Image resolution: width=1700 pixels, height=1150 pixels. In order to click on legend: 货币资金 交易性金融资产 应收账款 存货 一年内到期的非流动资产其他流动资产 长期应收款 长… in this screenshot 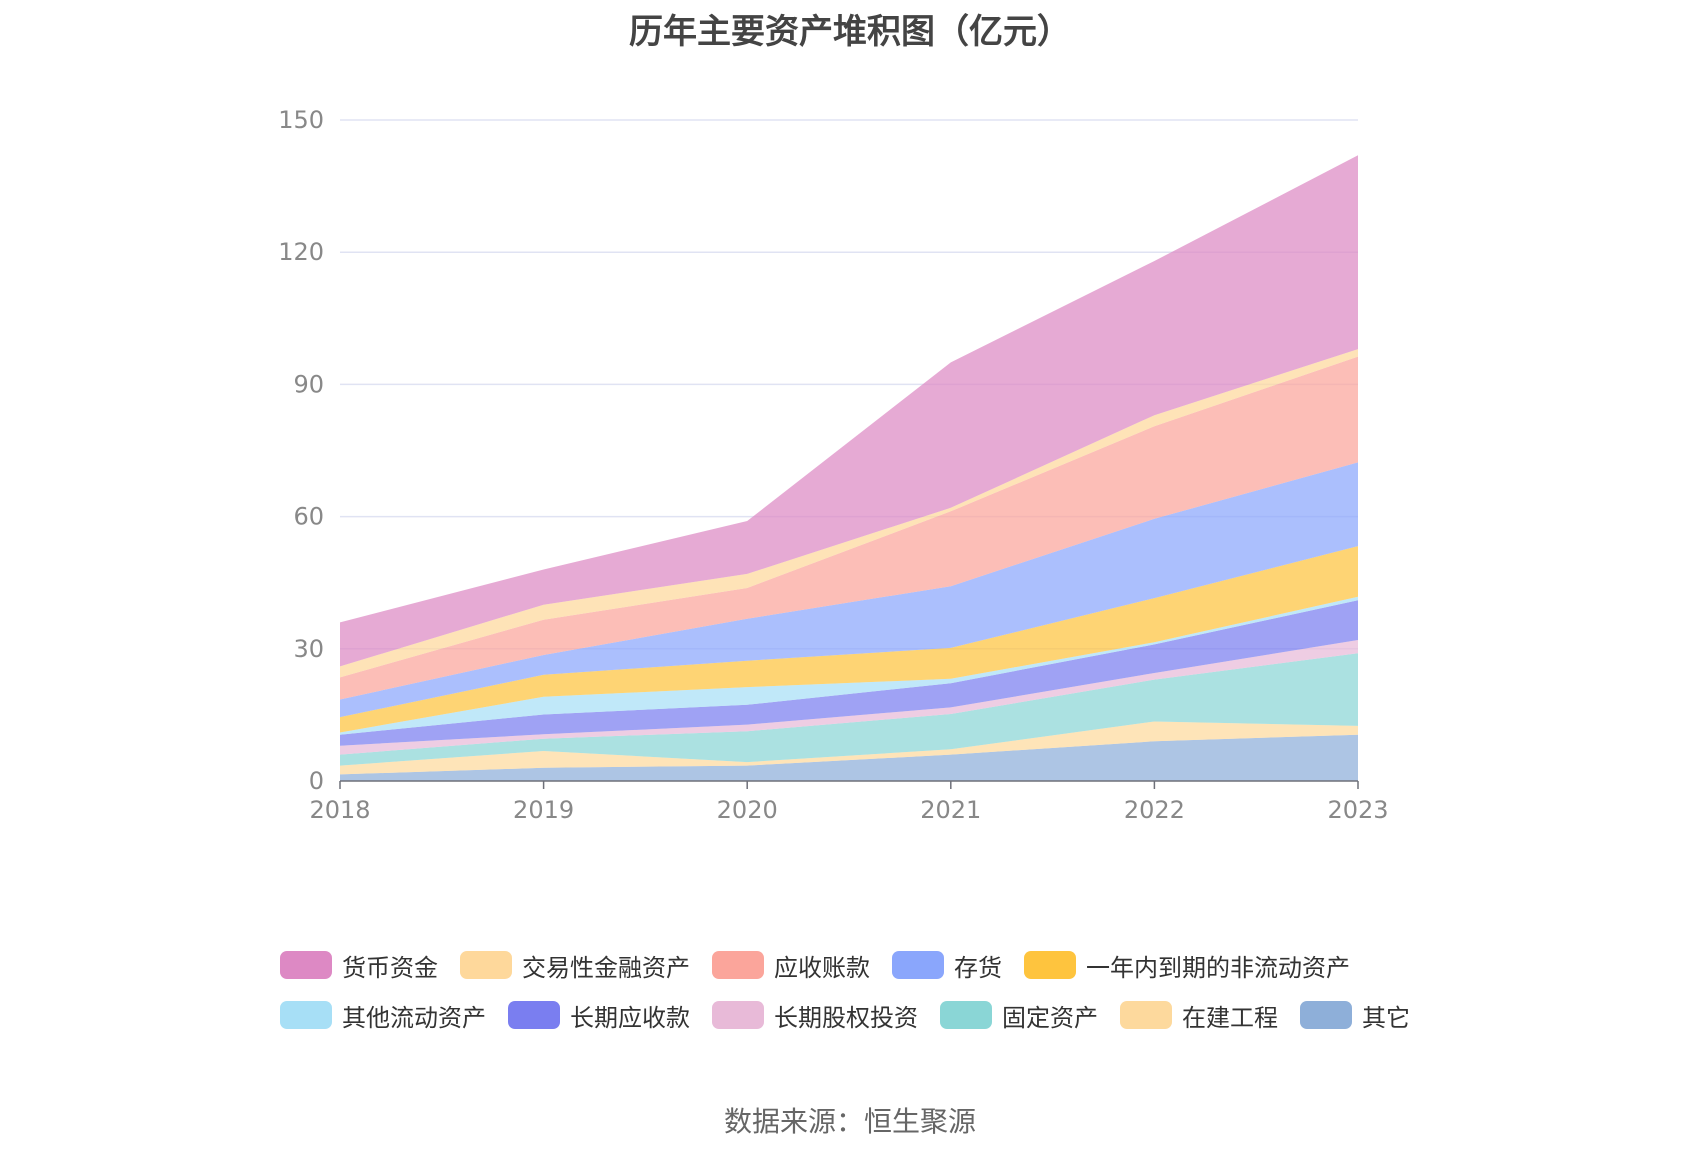, I will do `click(870, 990)`.